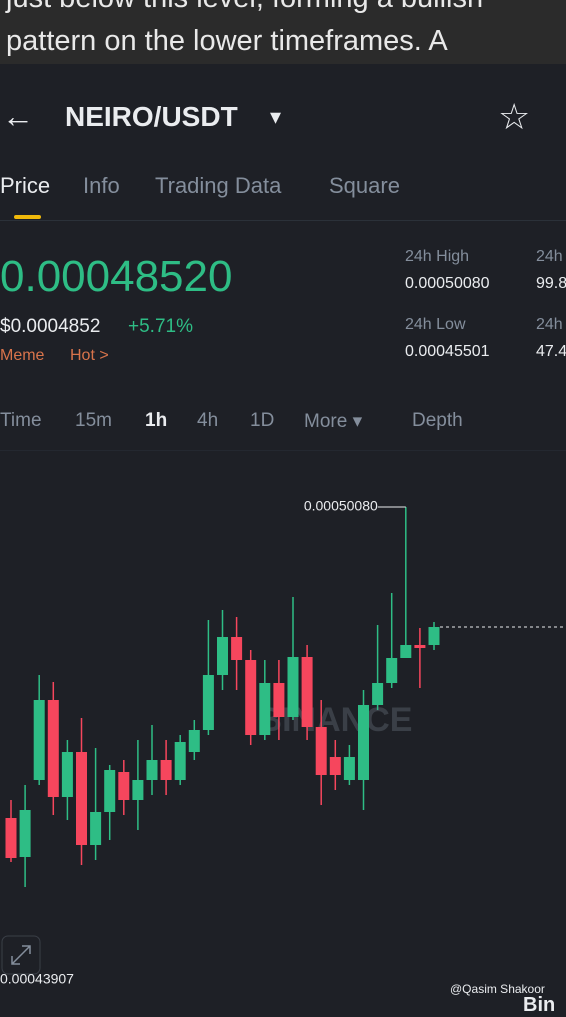 This screenshot has width=566, height=1017. I want to click on tab: Info, so click(101, 185).